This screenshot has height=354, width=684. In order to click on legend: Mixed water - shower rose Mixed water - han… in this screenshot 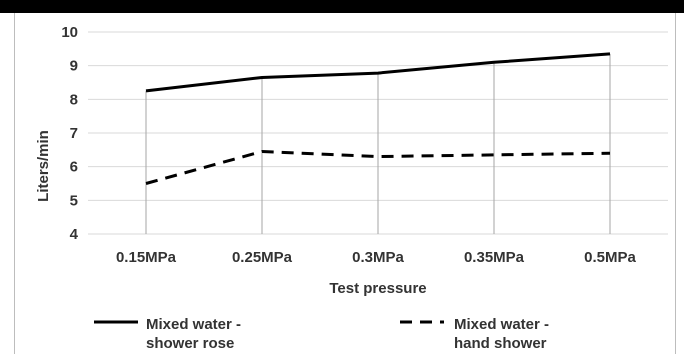, I will do `click(321, 334)`.